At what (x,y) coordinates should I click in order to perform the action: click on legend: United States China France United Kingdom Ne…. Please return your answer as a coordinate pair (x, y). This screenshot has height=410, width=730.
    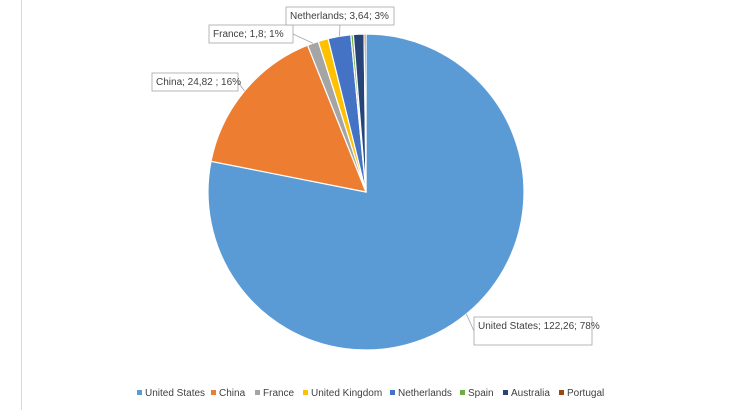
    Looking at the image, I should click on (370, 393).